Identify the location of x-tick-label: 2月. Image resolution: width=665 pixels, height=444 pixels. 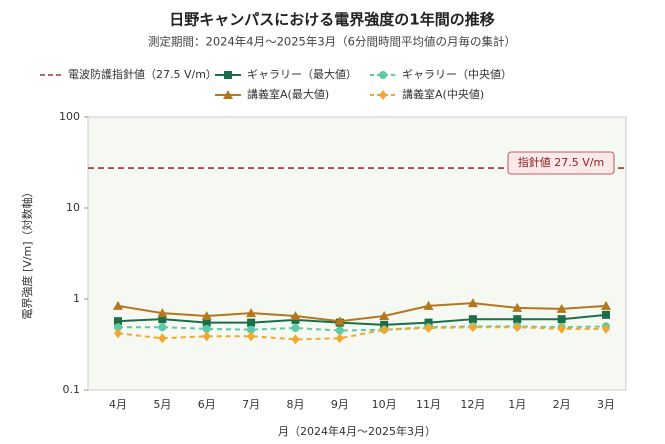
(562, 404).